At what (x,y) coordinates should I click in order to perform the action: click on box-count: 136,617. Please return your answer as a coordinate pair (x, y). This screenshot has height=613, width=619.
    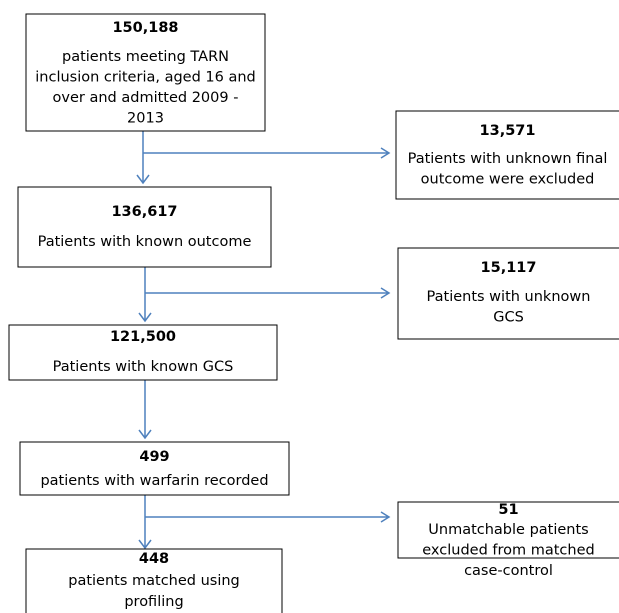
    Looking at the image, I should click on (144, 212).